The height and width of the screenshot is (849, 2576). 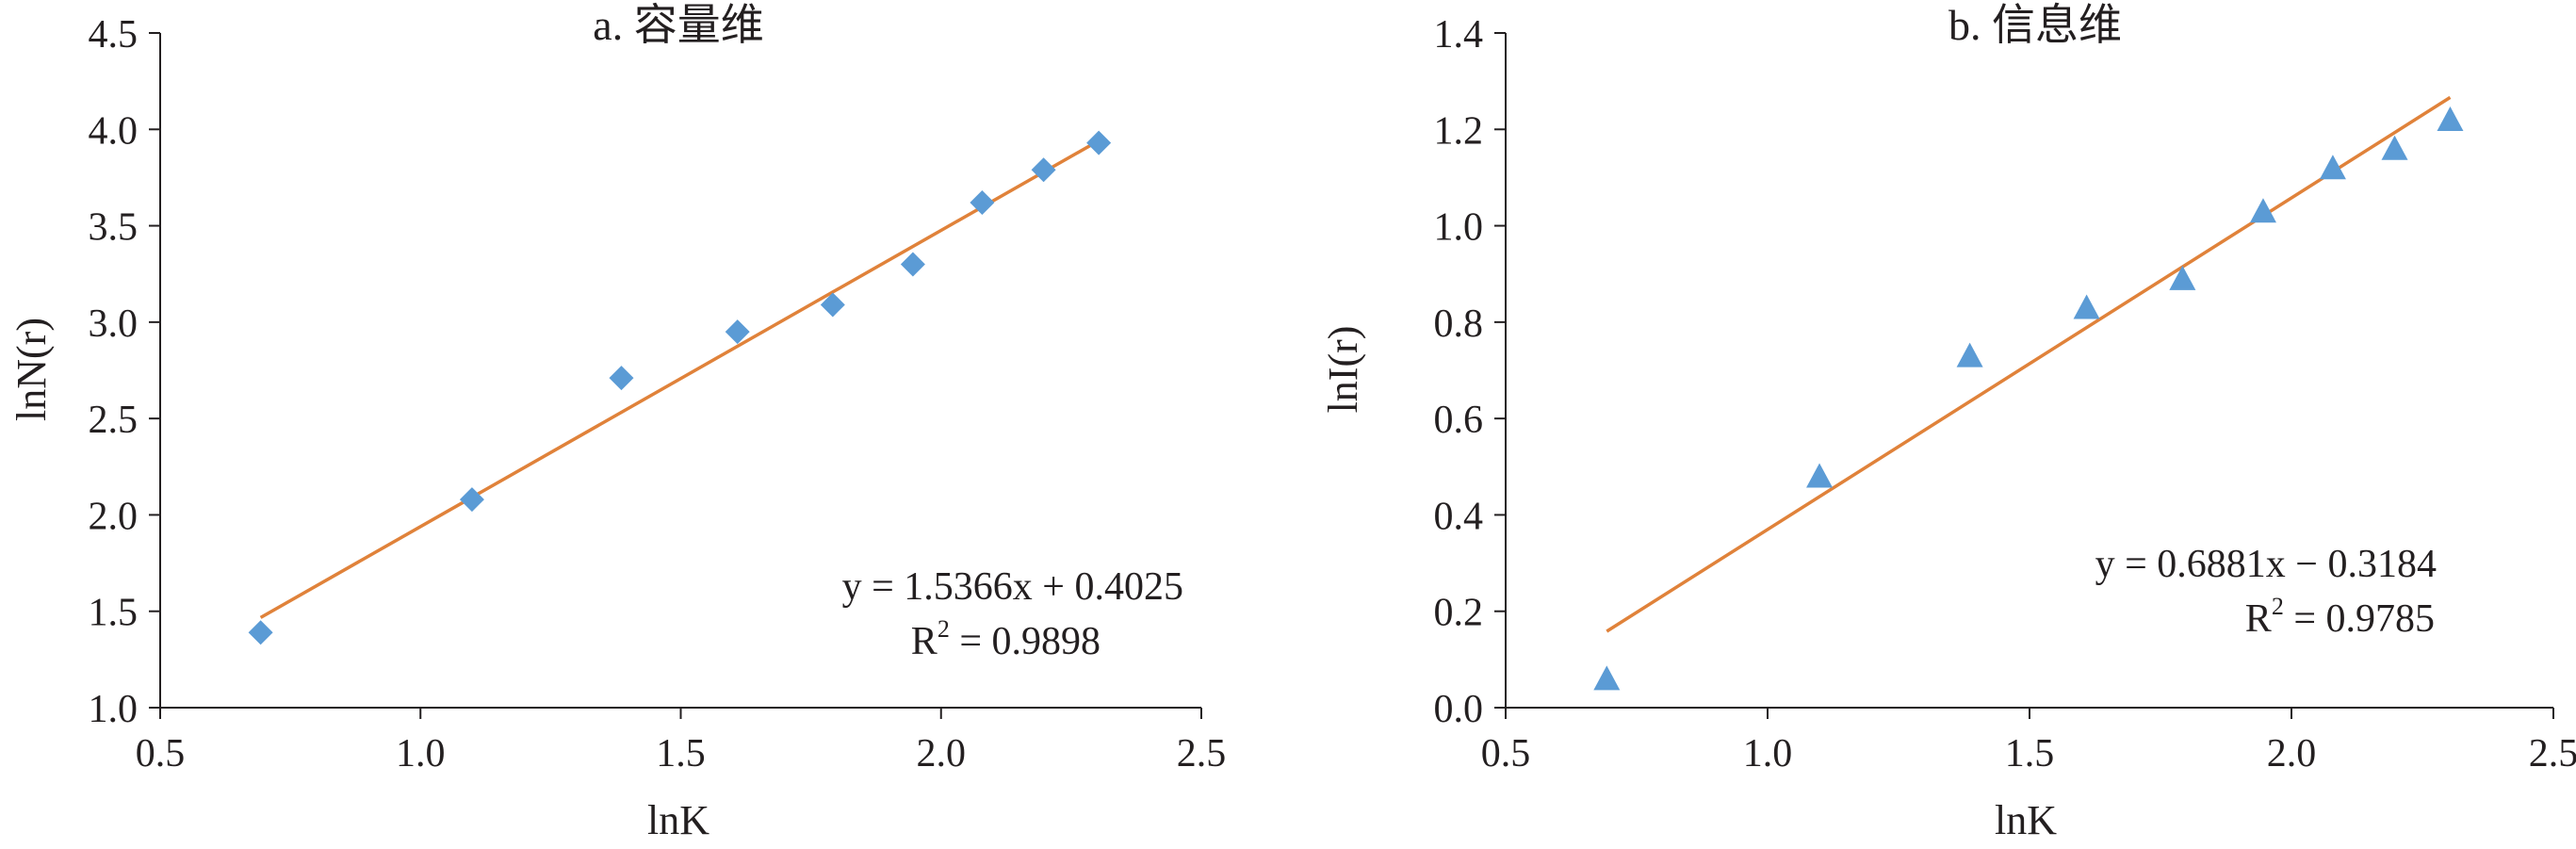 I want to click on y-tick-label: 1.5, so click(x=114, y=613).